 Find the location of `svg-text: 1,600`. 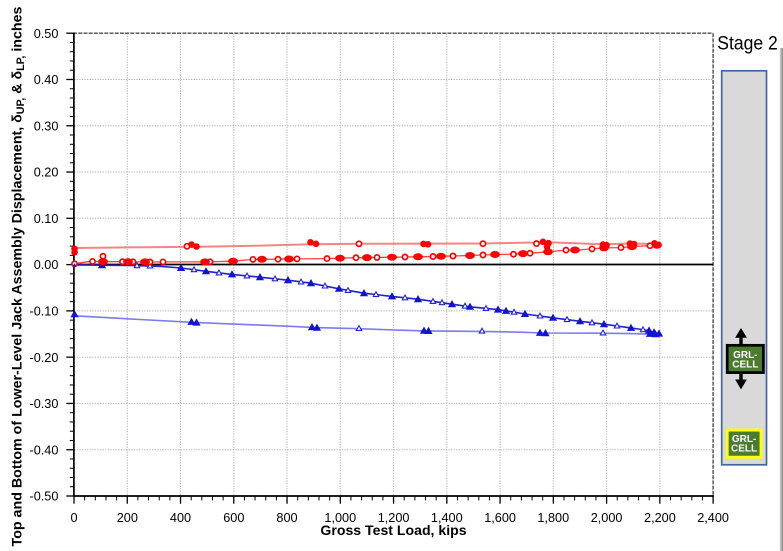

svg-text: 1,600 is located at coordinates (500, 518).